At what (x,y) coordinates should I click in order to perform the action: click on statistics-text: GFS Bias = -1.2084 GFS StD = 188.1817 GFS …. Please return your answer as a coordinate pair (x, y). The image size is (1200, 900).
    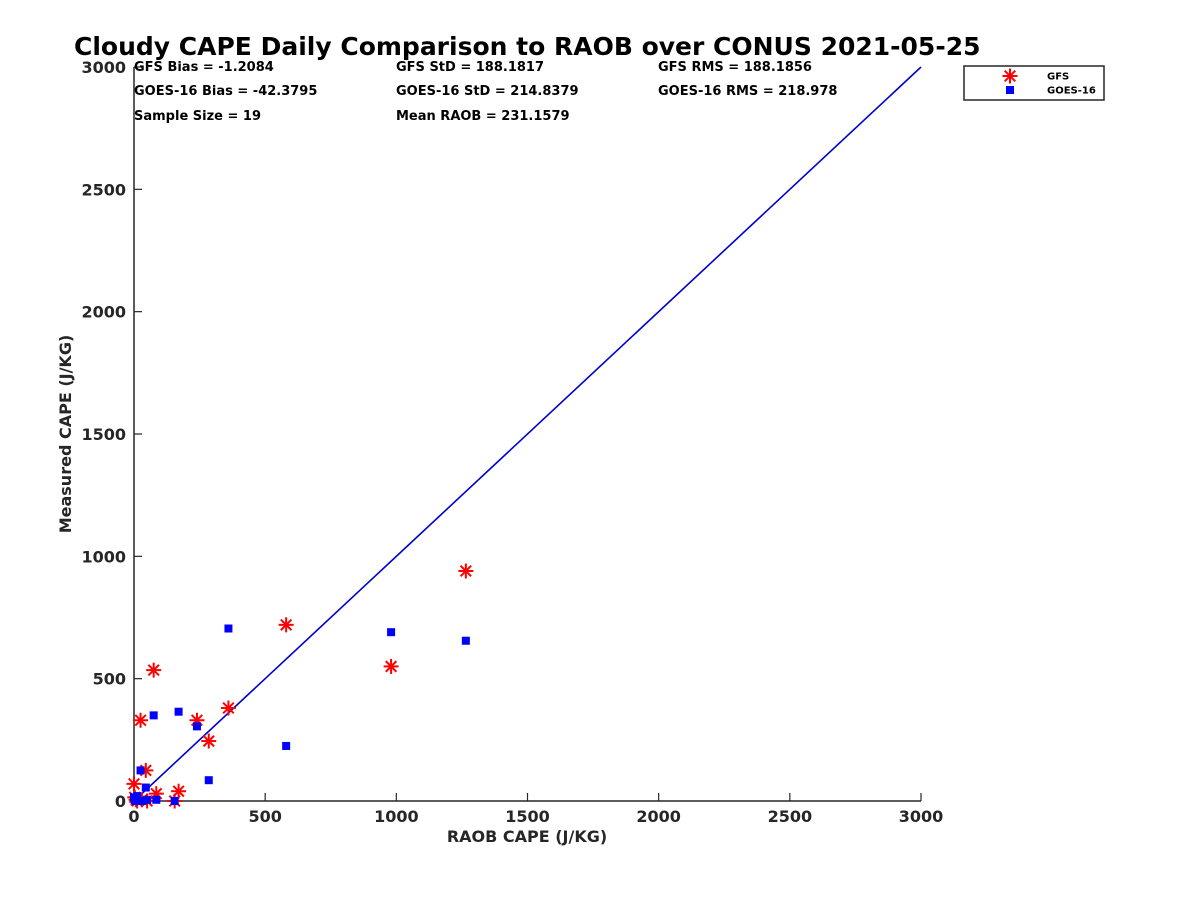
    Looking at the image, I should click on (485, 92).